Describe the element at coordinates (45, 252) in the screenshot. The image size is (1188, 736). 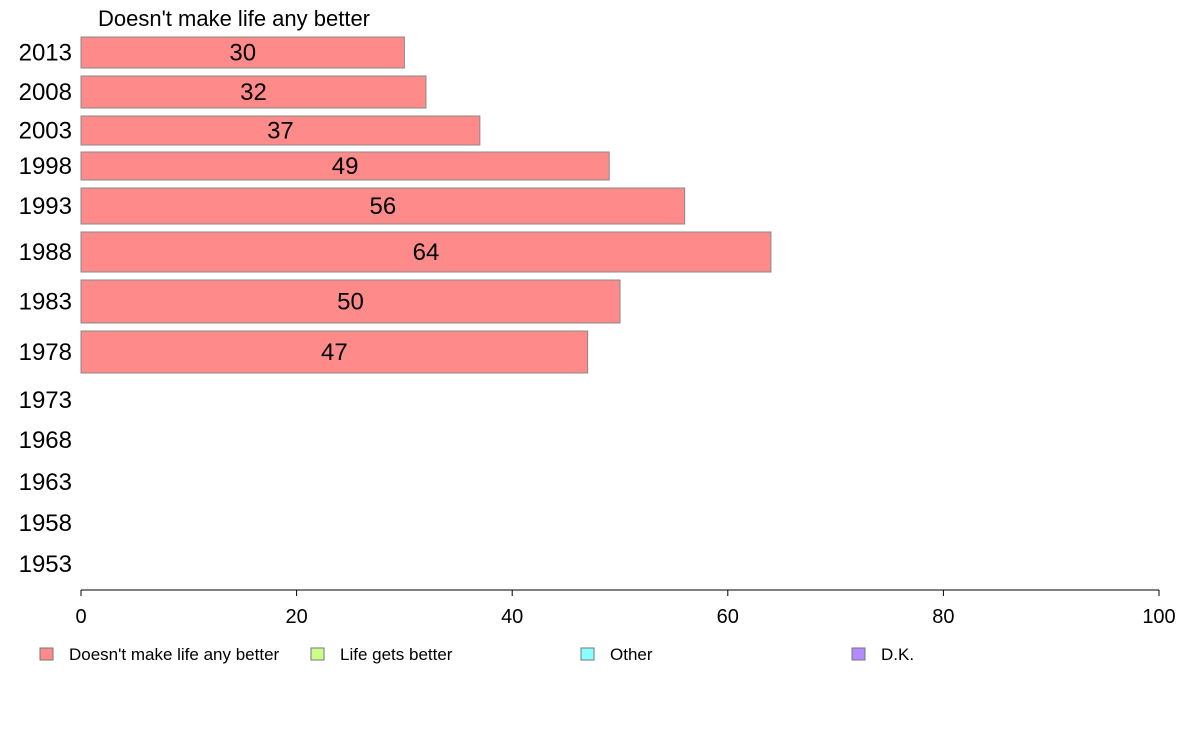
I see `year-label: 1988` at that location.